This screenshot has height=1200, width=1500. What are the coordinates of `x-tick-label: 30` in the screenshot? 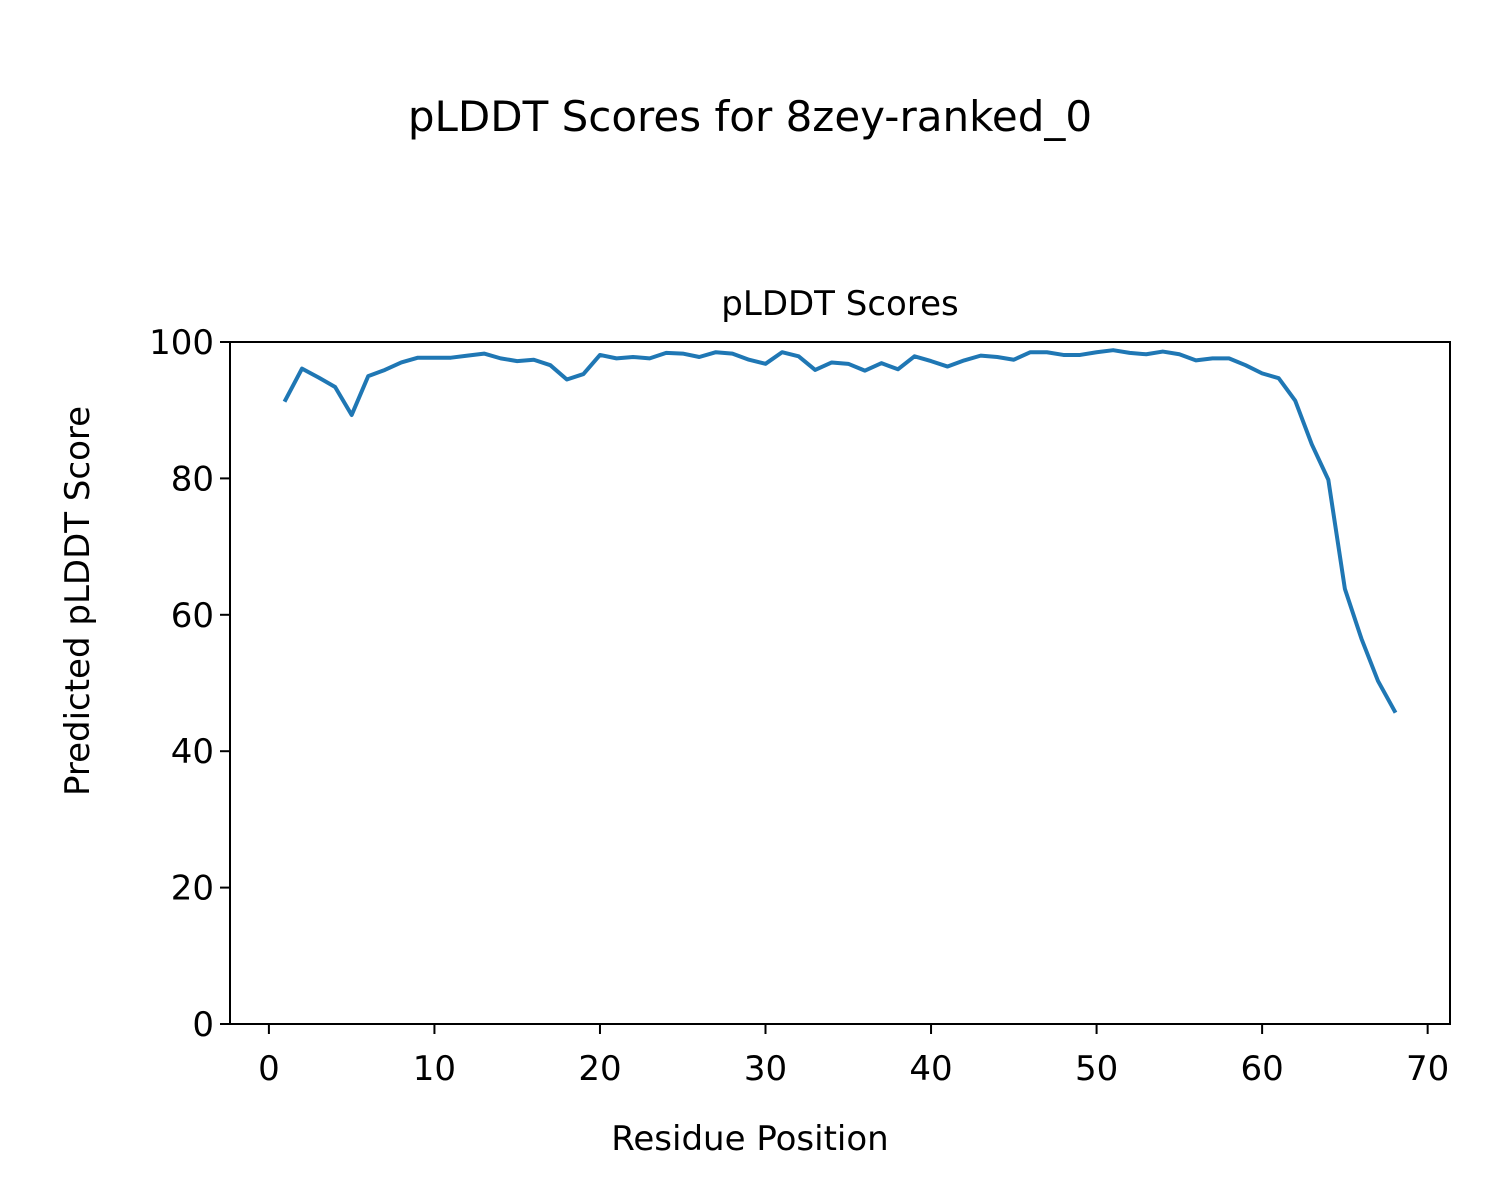 It's located at (765, 1069).